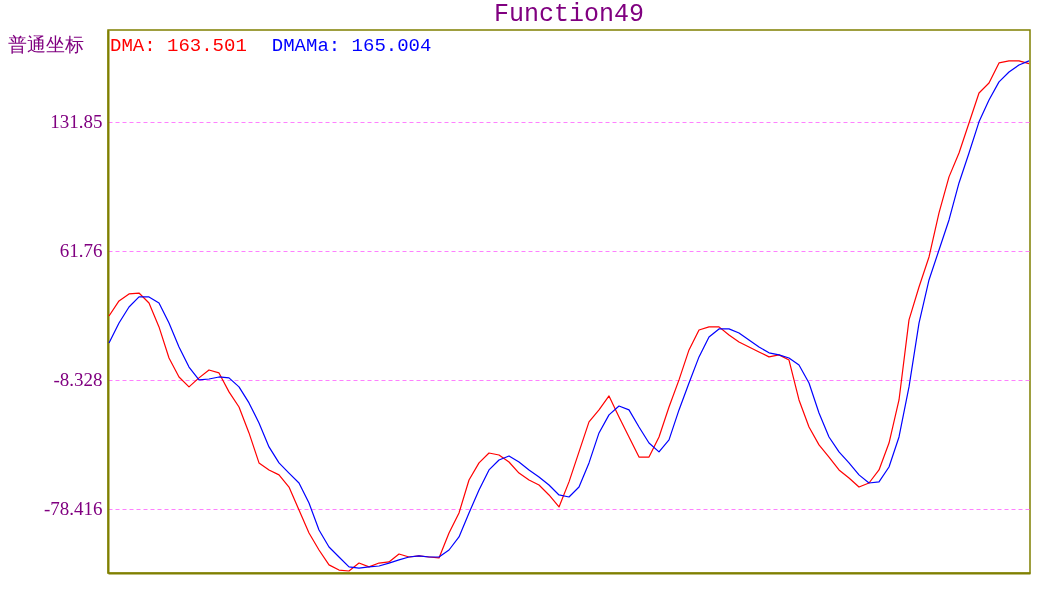  I want to click on y-tick-label: -78.416, so click(73, 509).